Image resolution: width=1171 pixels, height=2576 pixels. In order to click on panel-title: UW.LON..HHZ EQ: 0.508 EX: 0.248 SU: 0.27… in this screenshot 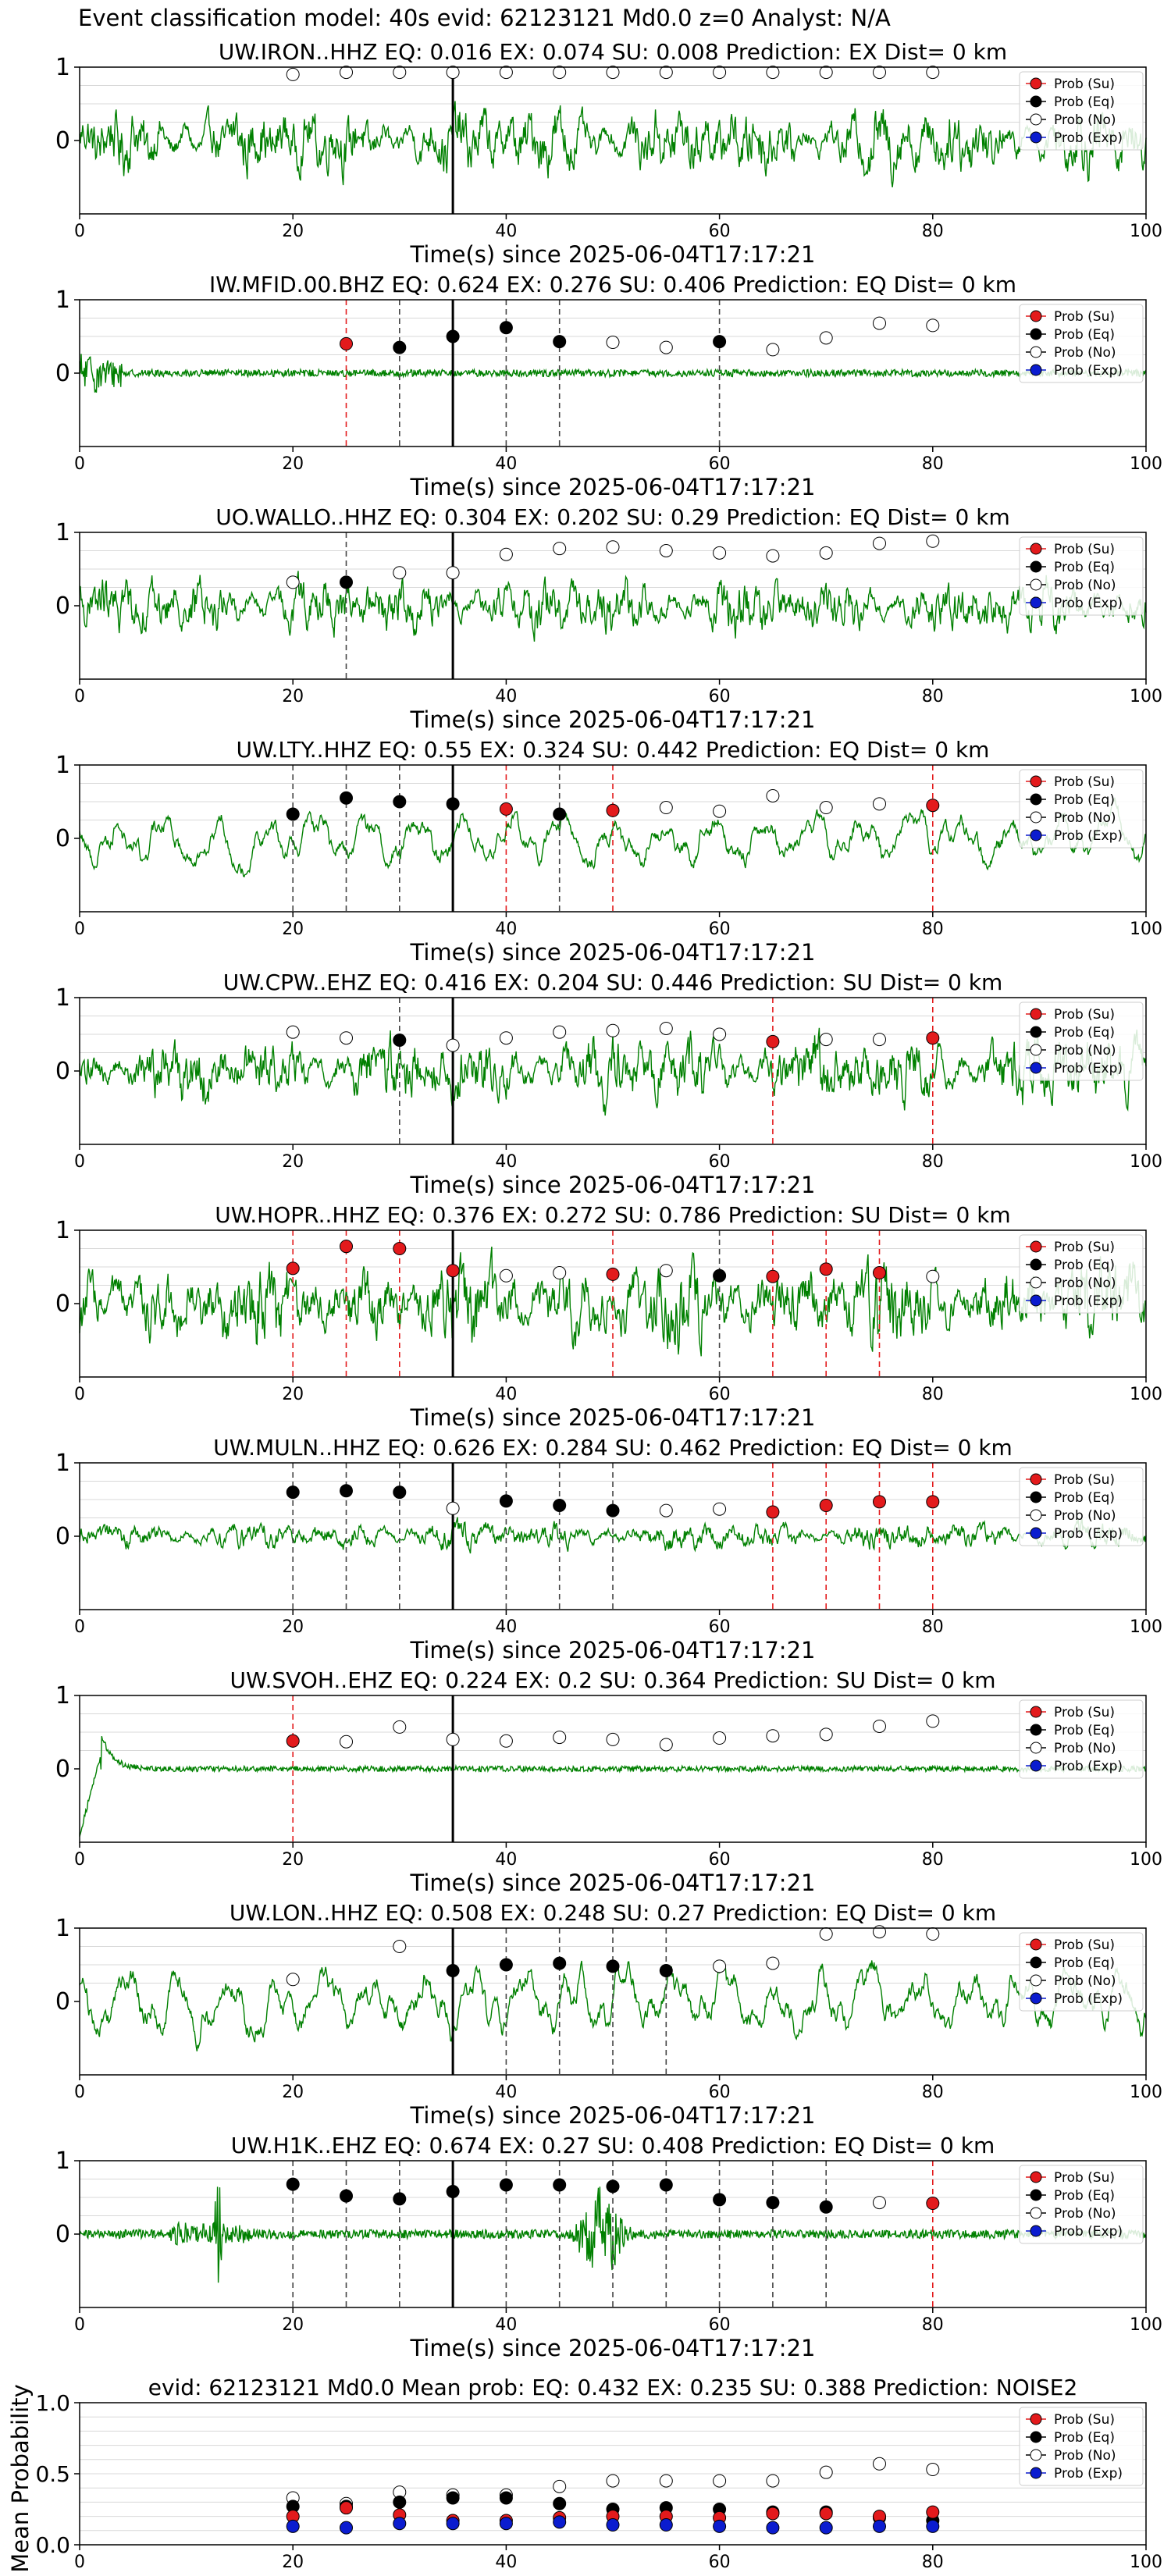, I will do `click(613, 1913)`.